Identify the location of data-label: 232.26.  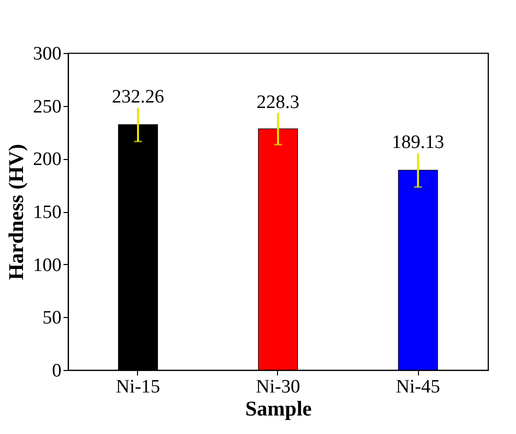
(138, 97).